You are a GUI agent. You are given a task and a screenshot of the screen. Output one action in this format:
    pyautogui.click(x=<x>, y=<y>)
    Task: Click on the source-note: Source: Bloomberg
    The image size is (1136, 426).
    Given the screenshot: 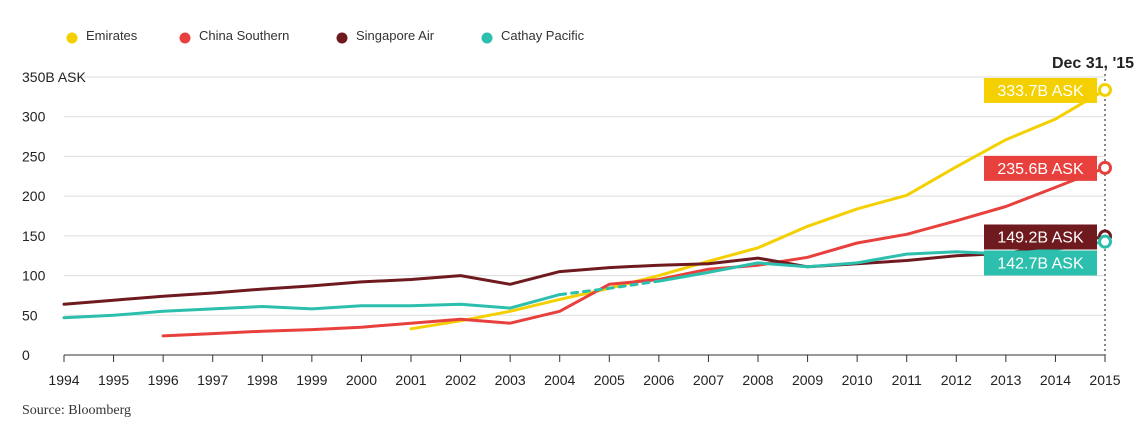 What is the action you would take?
    pyautogui.click(x=77, y=410)
    